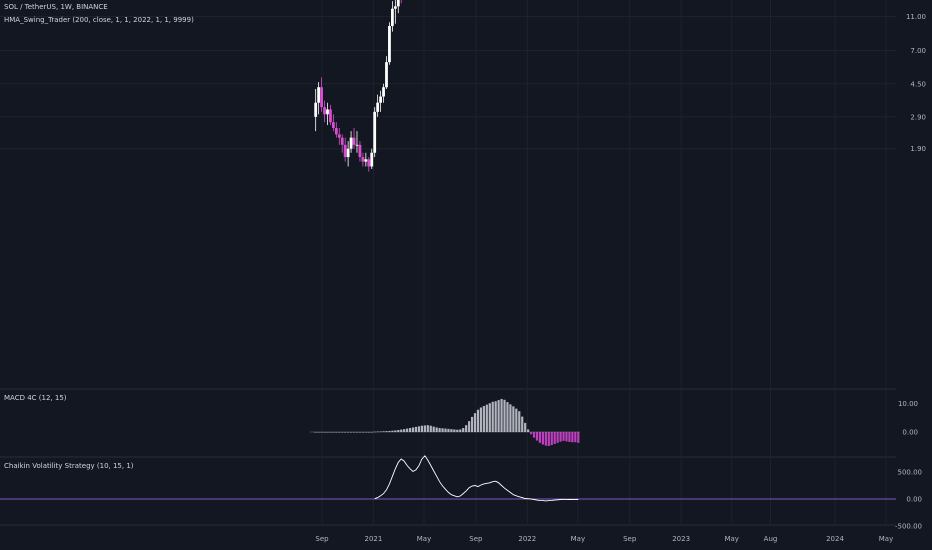  I want to click on y-tick-label: 4.50, so click(918, 84).